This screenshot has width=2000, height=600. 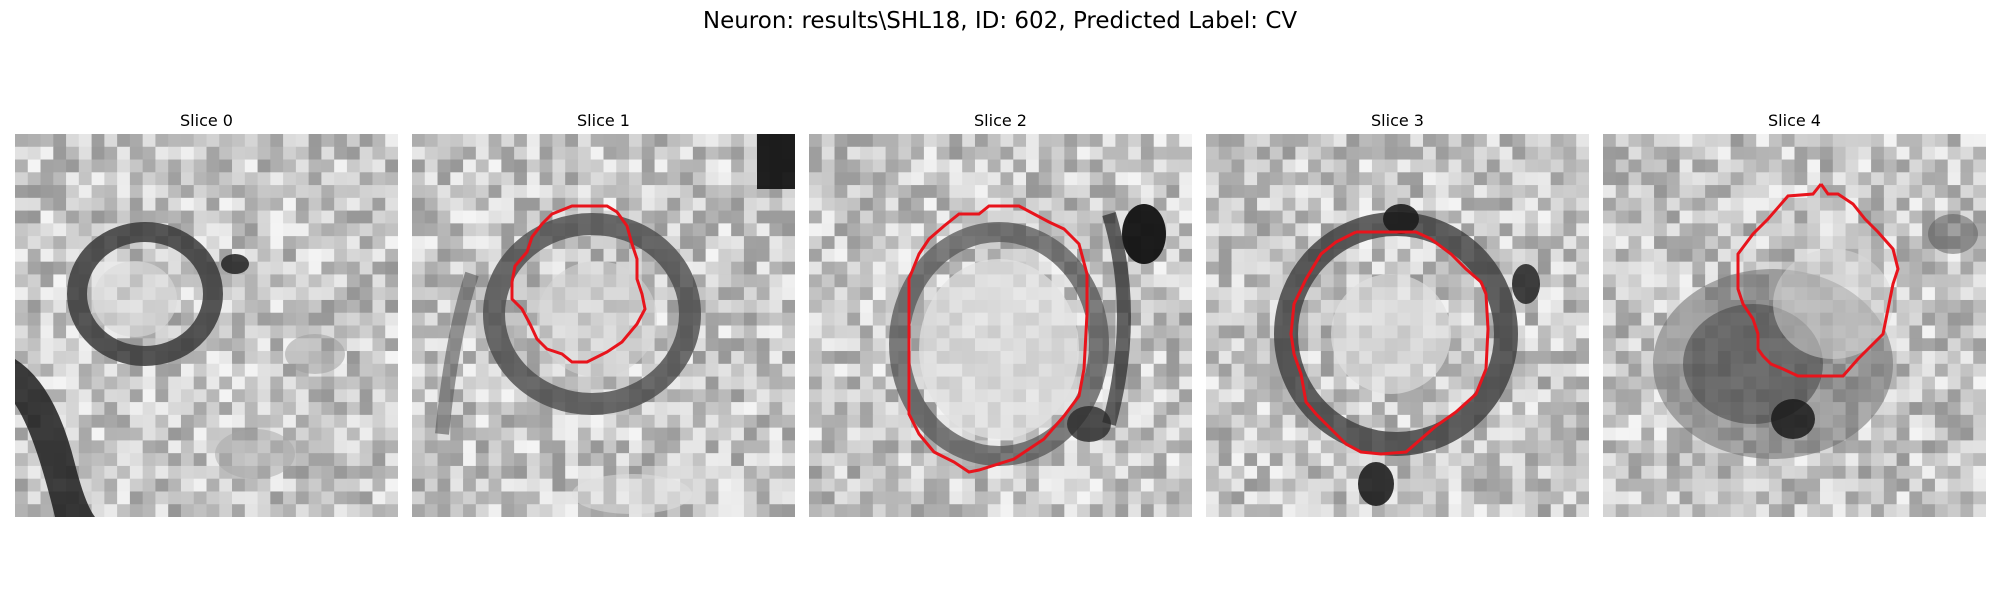 What do you see at coordinates (206, 120) in the screenshot?
I see `slice-title-0: Slice 0` at bounding box center [206, 120].